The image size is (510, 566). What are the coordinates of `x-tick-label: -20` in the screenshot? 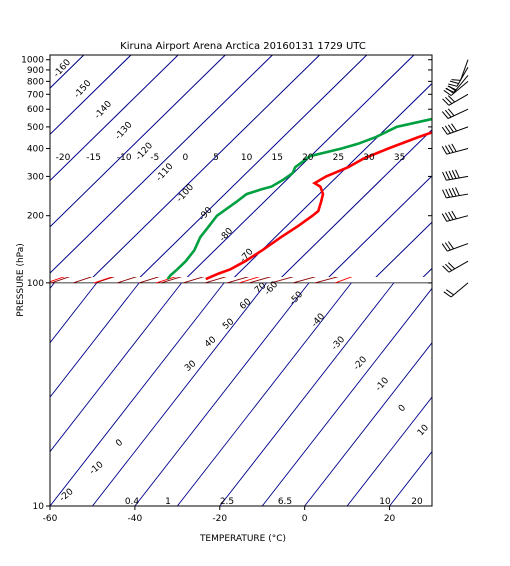 It's located at (219, 519).